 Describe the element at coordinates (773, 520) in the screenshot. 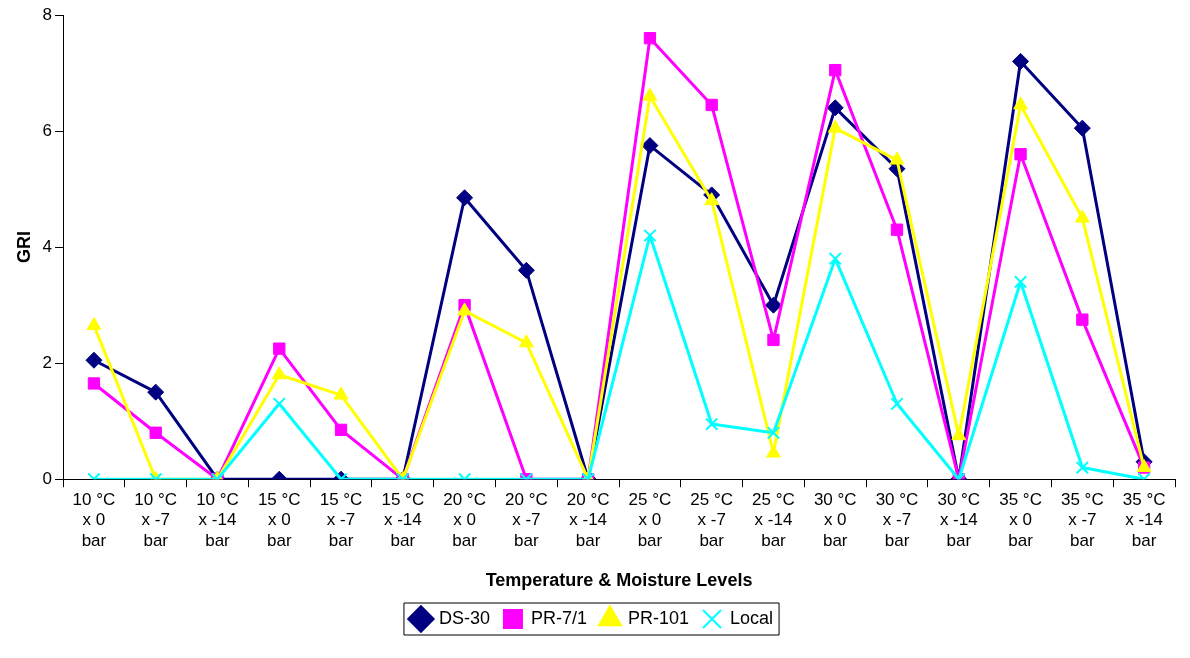

I see `x-tick-label: 25 °C x -14 bar` at that location.